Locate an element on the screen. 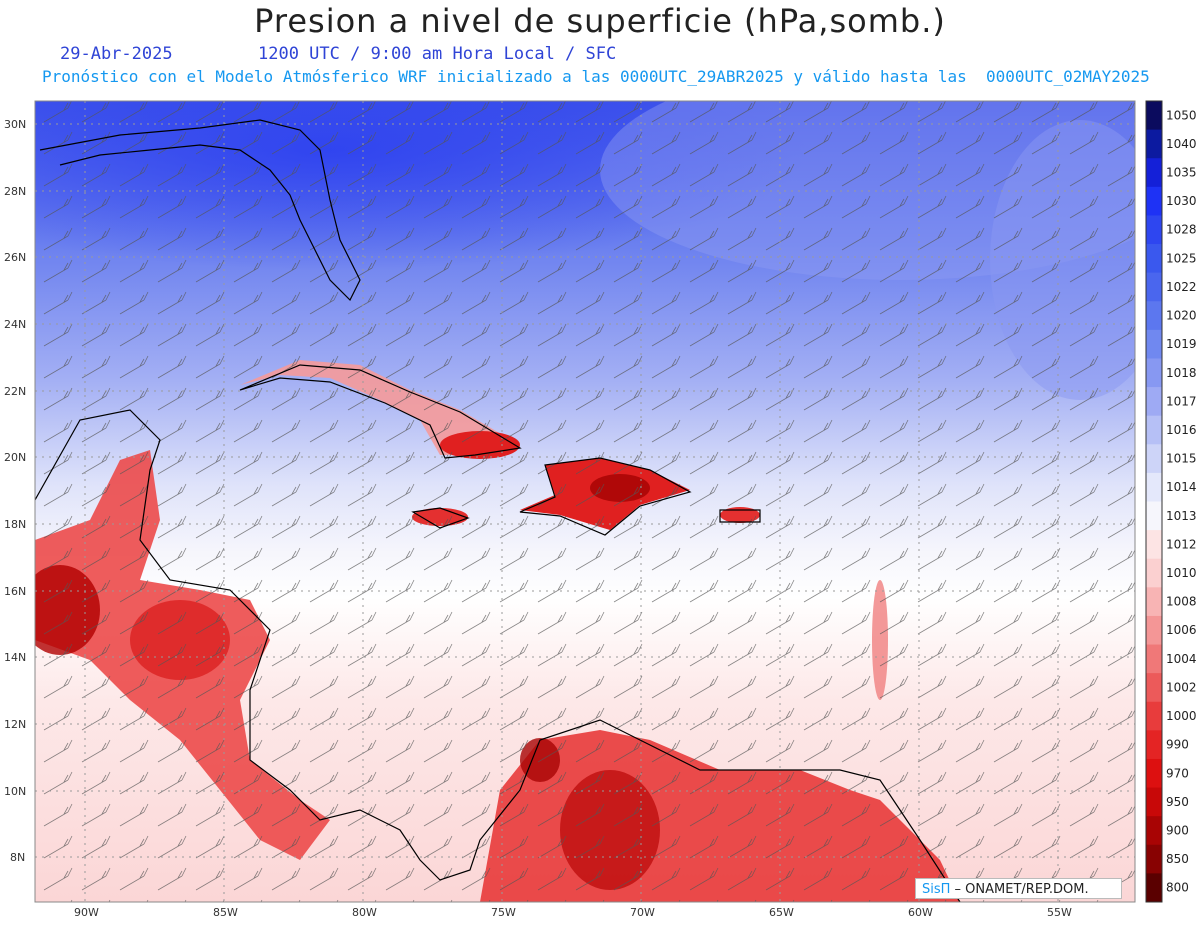 The width and height of the screenshot is (1200, 931). colorbar-label: 1016 is located at coordinates (1181, 430).